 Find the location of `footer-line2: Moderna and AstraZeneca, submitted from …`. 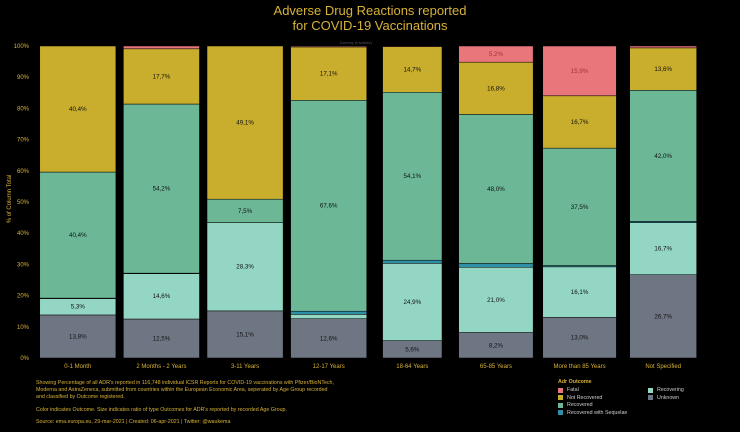

footer-line2: Moderna and AstraZeneca, submitted from … is located at coordinates (182, 390).